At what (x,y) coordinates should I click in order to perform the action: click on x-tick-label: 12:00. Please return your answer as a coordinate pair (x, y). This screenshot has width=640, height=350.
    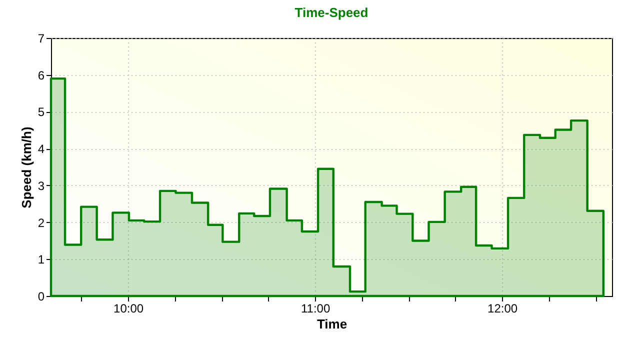
    Looking at the image, I should click on (503, 309).